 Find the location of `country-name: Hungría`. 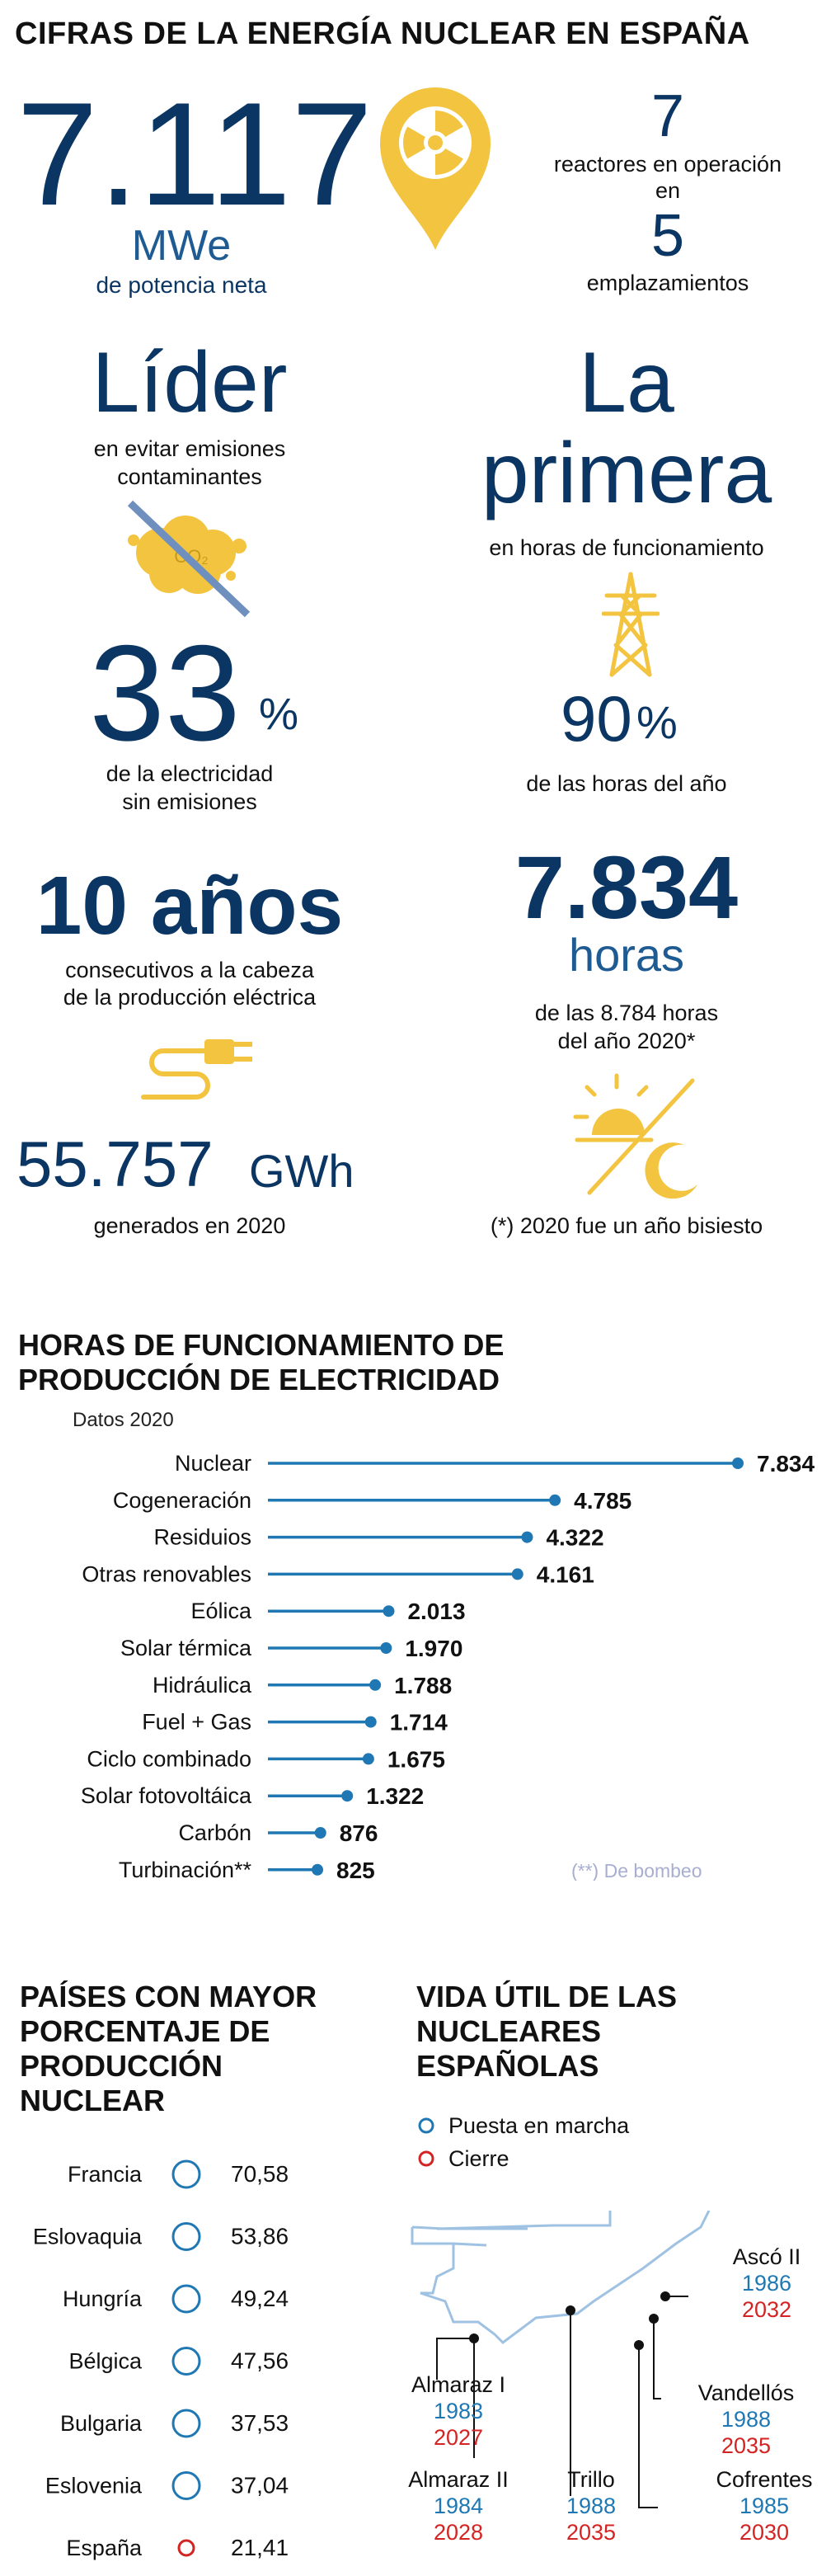

country-name: Hungría is located at coordinates (103, 2298).